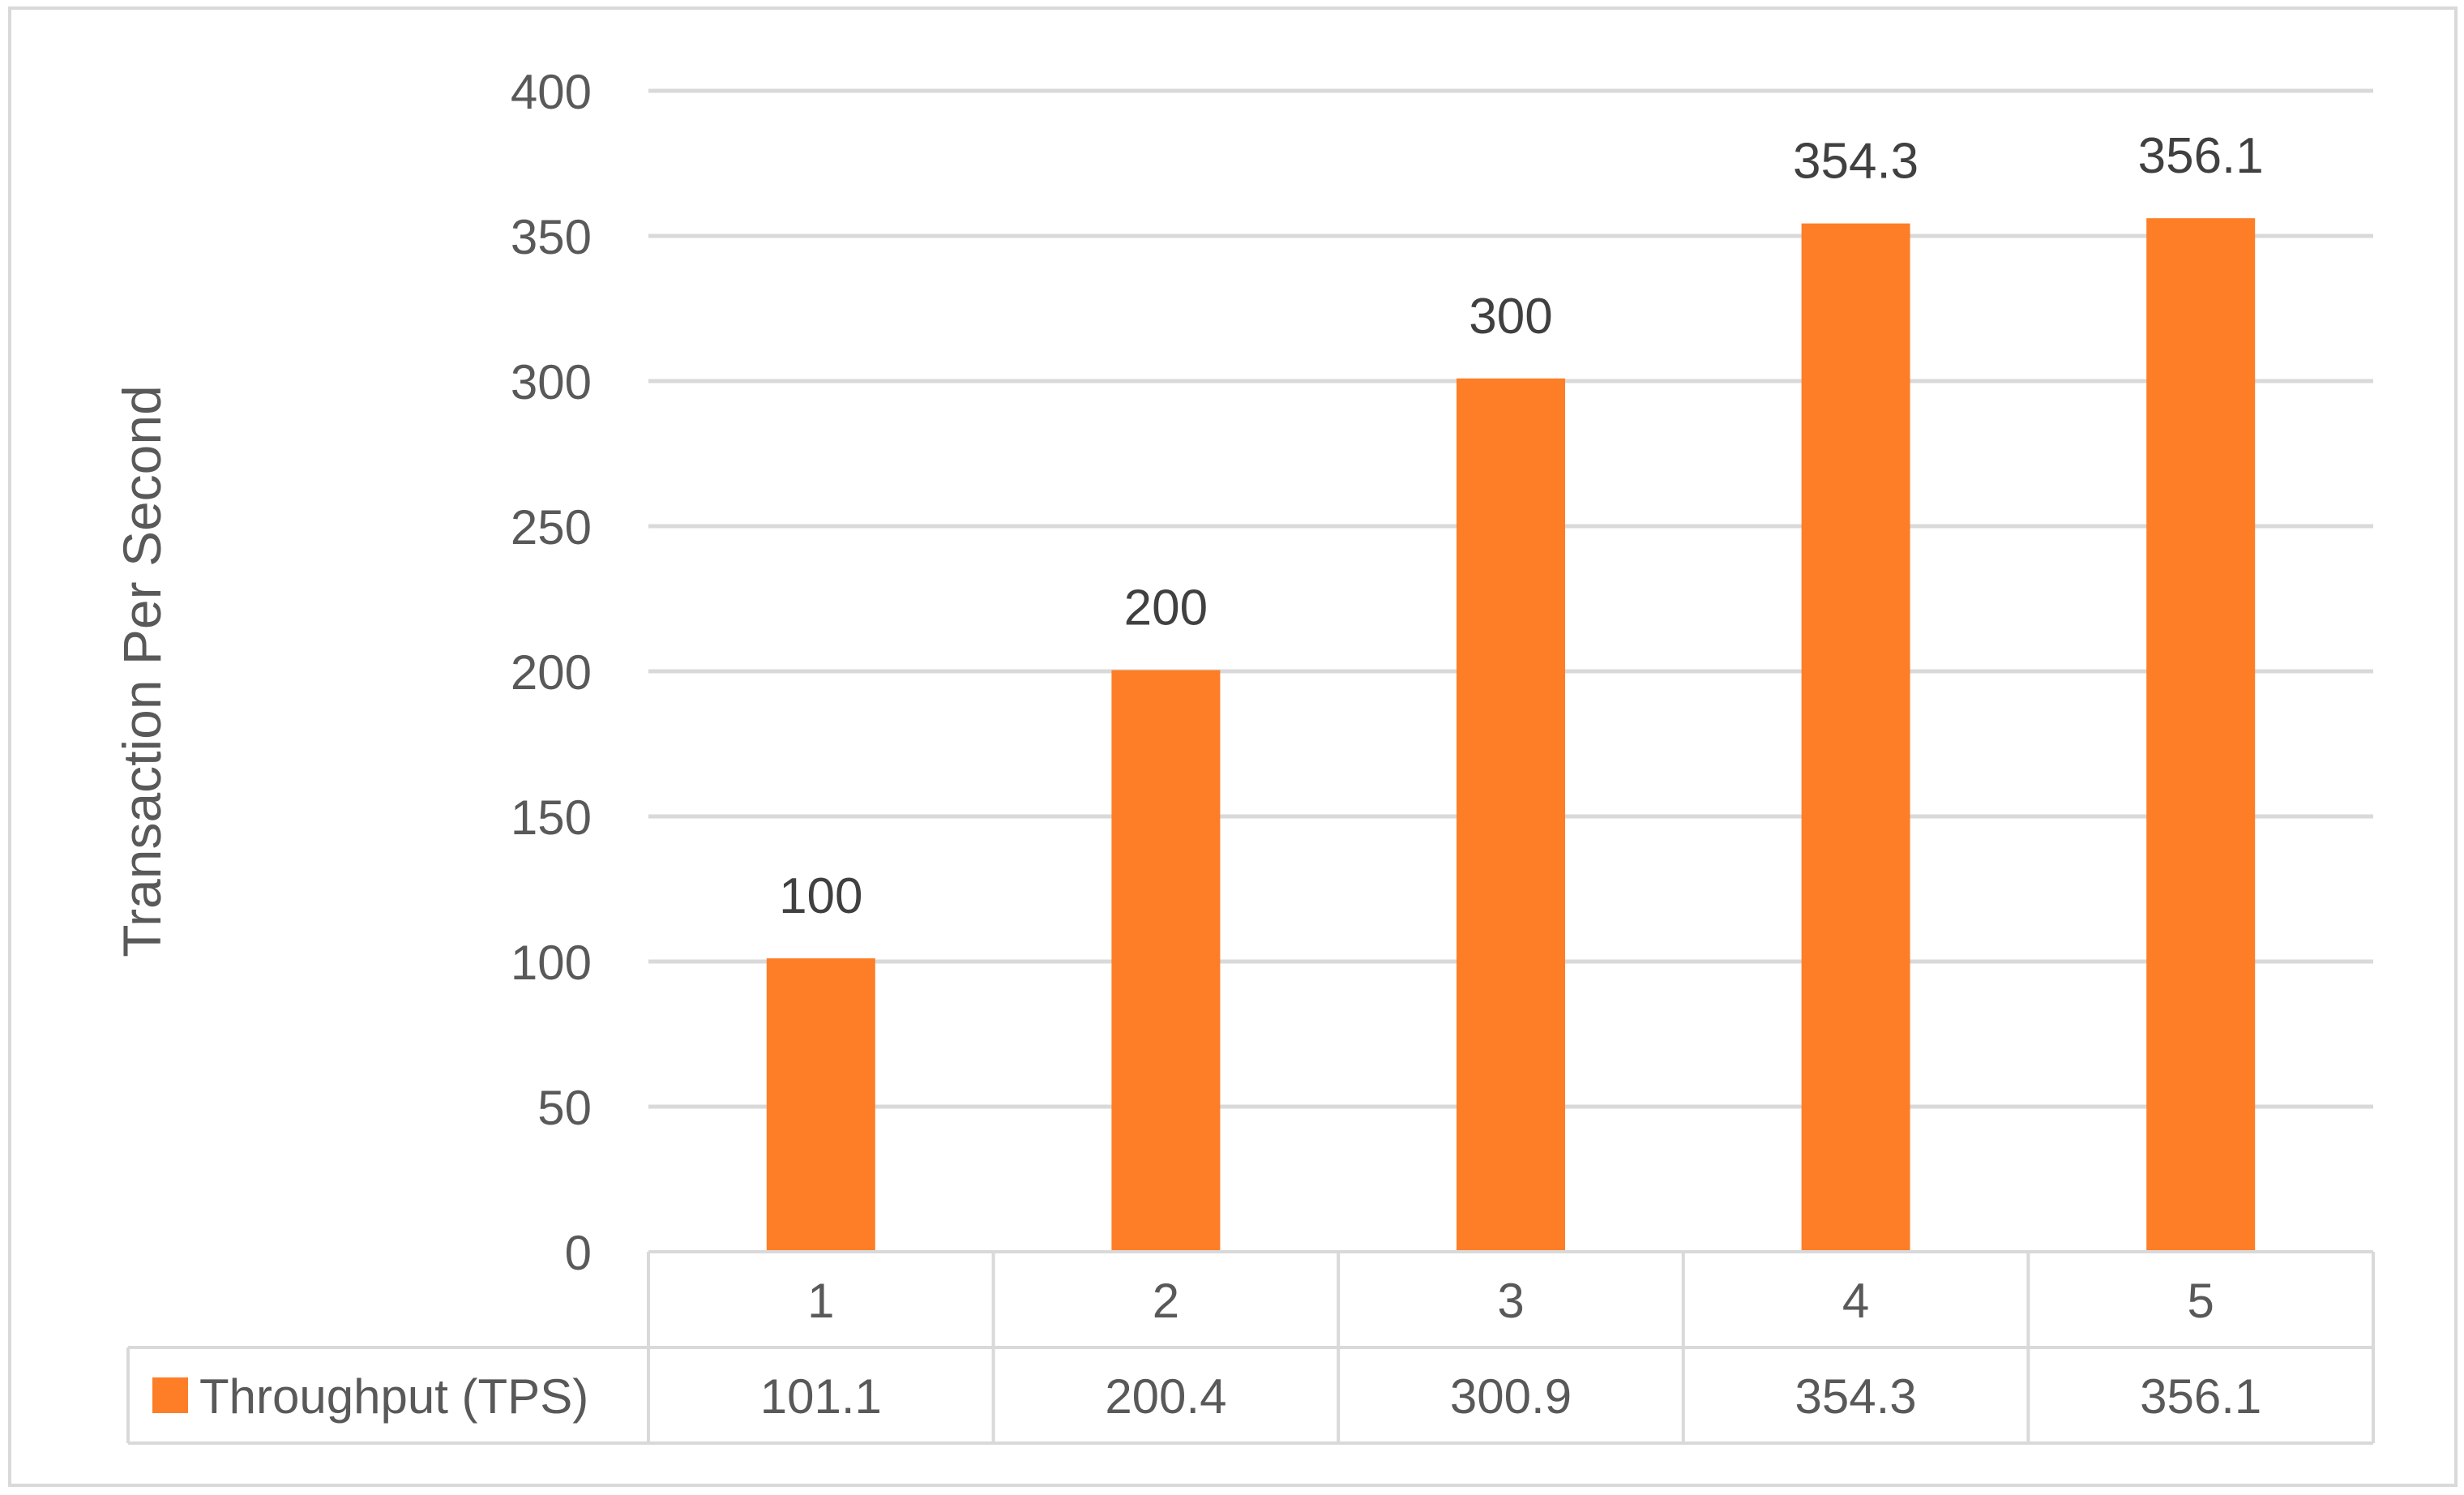  I want to click on data-label: 354.3, so click(1856, 162).